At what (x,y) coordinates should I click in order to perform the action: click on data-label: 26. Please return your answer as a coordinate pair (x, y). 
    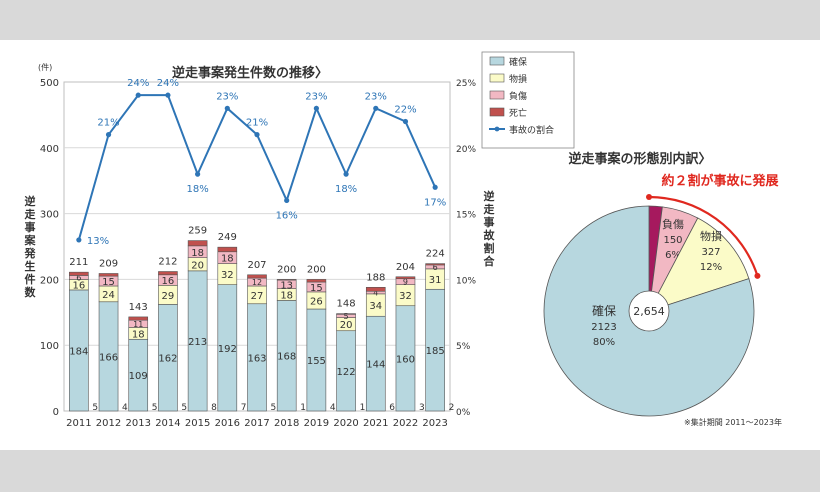
    Looking at the image, I should click on (316, 301).